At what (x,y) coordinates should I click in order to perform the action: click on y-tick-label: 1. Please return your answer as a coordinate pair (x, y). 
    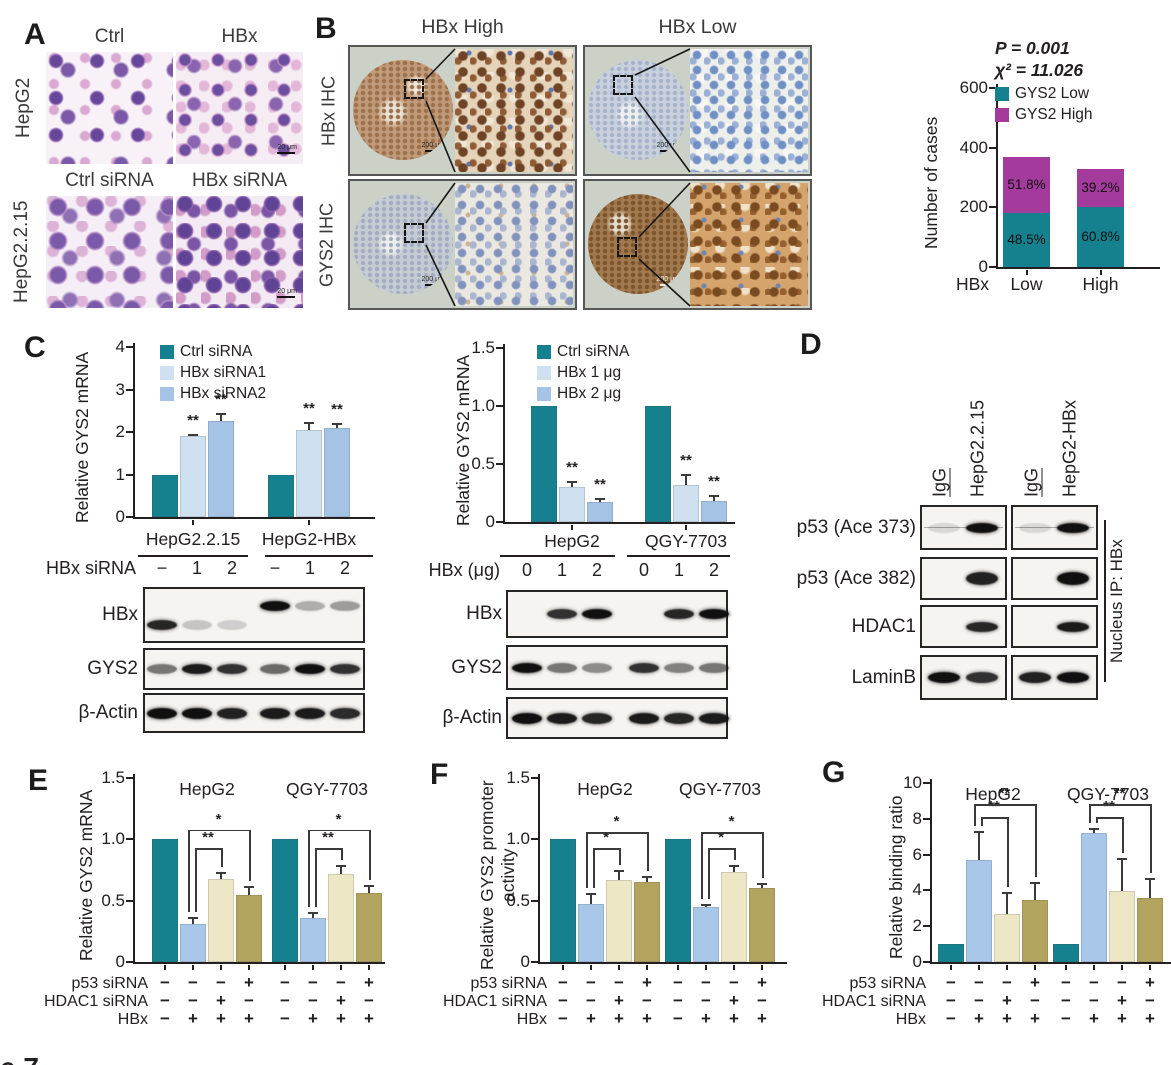
    Looking at the image, I should click on (120, 474).